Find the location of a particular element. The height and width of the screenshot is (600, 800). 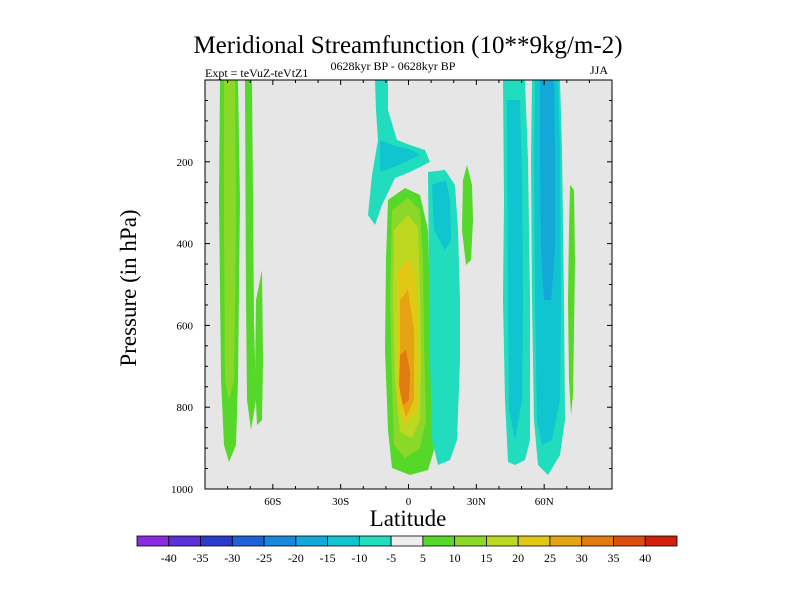

colorbar-label: -30 is located at coordinates (232, 558).